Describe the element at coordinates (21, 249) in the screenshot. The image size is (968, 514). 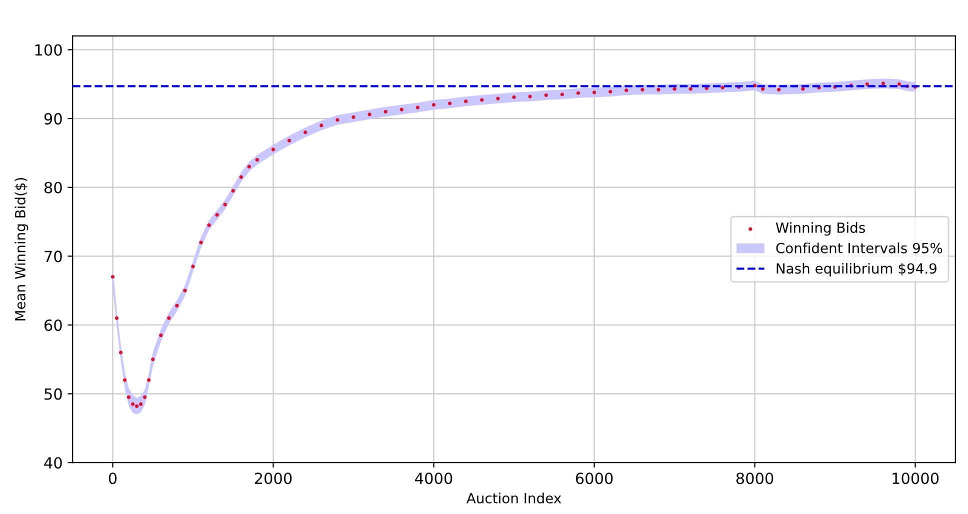
I see `y-axis-title: Mean Winning Bid($)` at that location.